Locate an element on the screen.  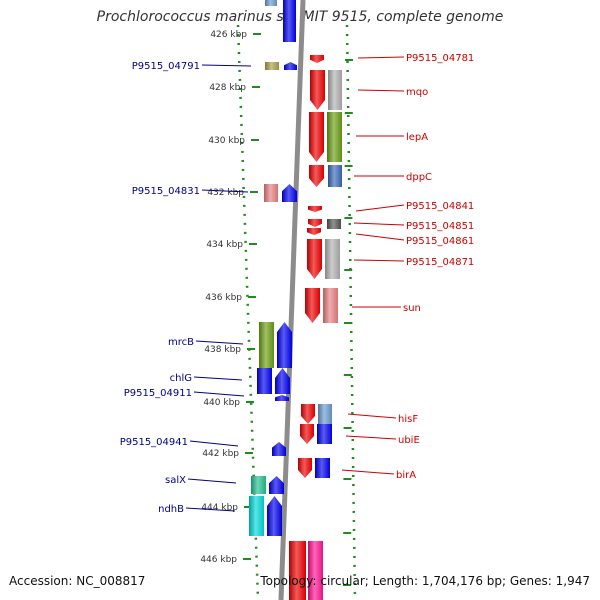
gene-label-right: dppC is located at coordinates (419, 177).